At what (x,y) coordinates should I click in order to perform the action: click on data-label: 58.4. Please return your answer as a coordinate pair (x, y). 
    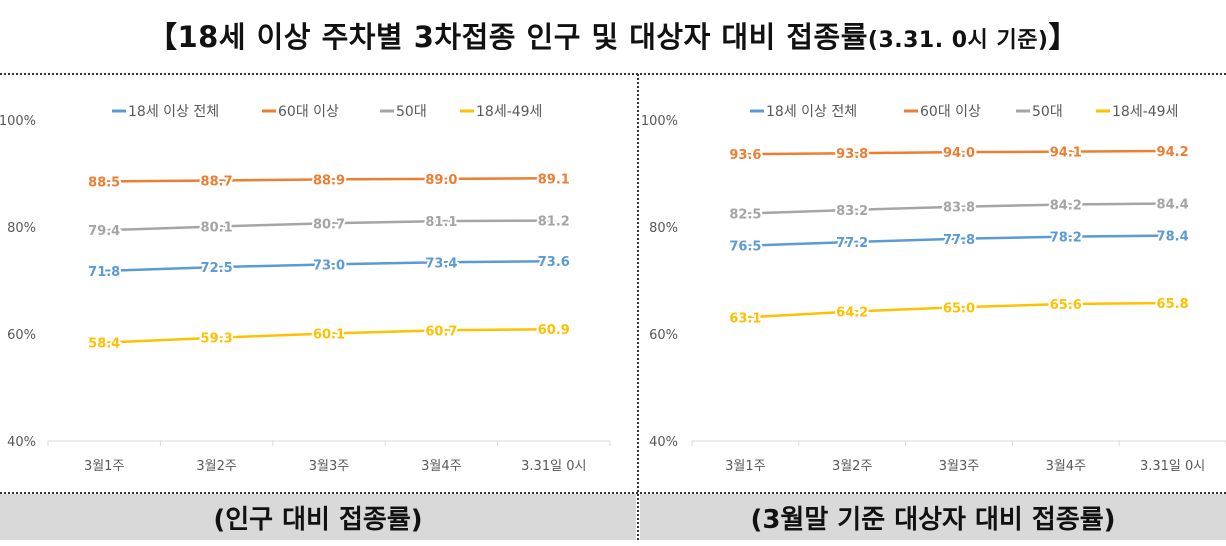
    Looking at the image, I should click on (104, 344).